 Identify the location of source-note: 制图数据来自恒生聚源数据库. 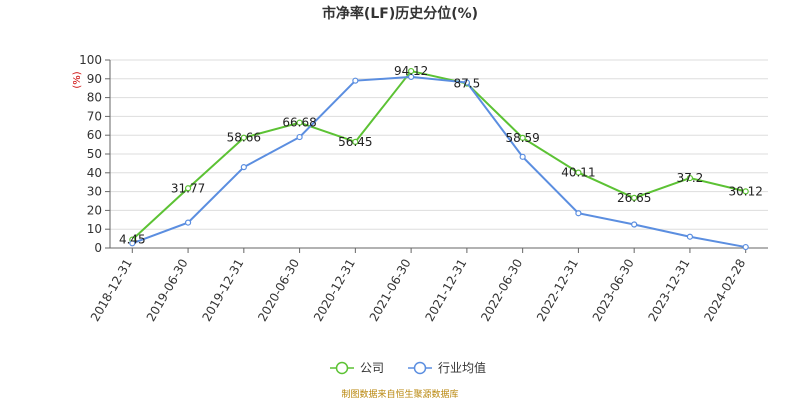
(399, 394).